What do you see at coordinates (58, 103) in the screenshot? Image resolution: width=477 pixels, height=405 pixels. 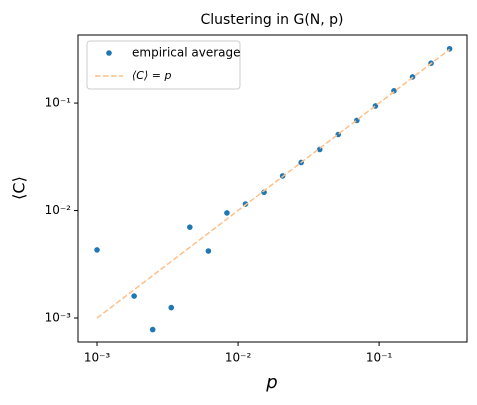 I see `y-tick-label: 10⁻¹` at bounding box center [58, 103].